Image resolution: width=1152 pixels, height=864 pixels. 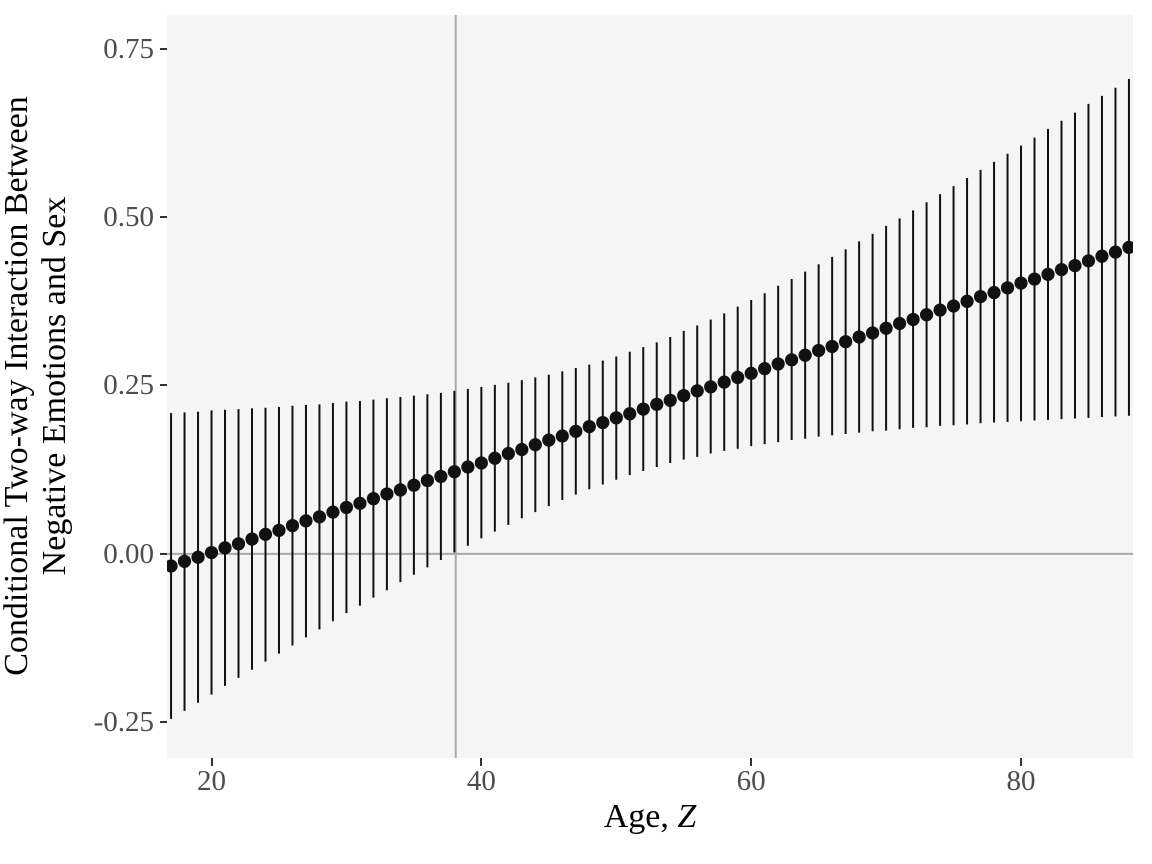 What do you see at coordinates (17, 386) in the screenshot?
I see `y-axis-title-line1: Conditional Two-way Interaction Between` at bounding box center [17, 386].